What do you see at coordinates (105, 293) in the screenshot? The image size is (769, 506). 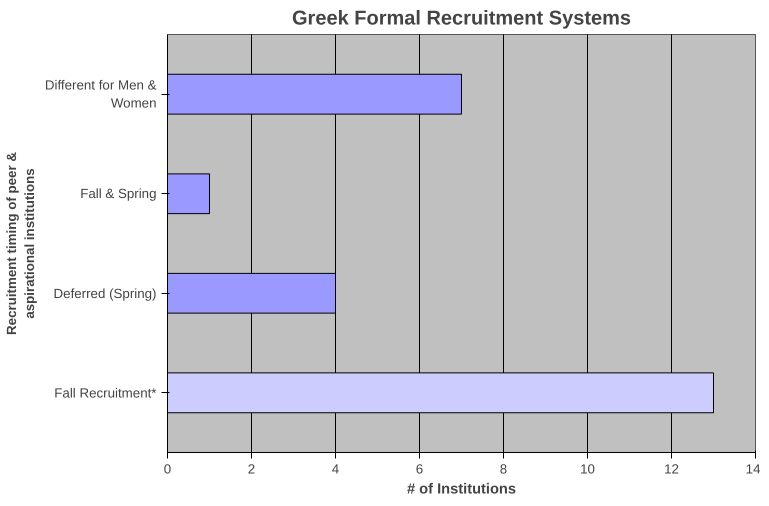 I see `y-tick-label: Deferred (Spring)` at bounding box center [105, 293].